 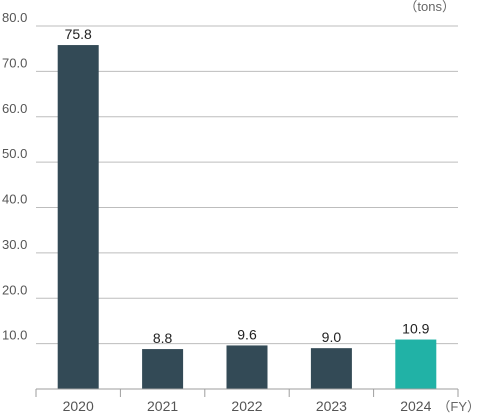 I want to click on y-axis-tick-labels: 10.0 20.0 30.0 40.0 50.0 60.0 70.0 80.0, so click(x=14, y=176).